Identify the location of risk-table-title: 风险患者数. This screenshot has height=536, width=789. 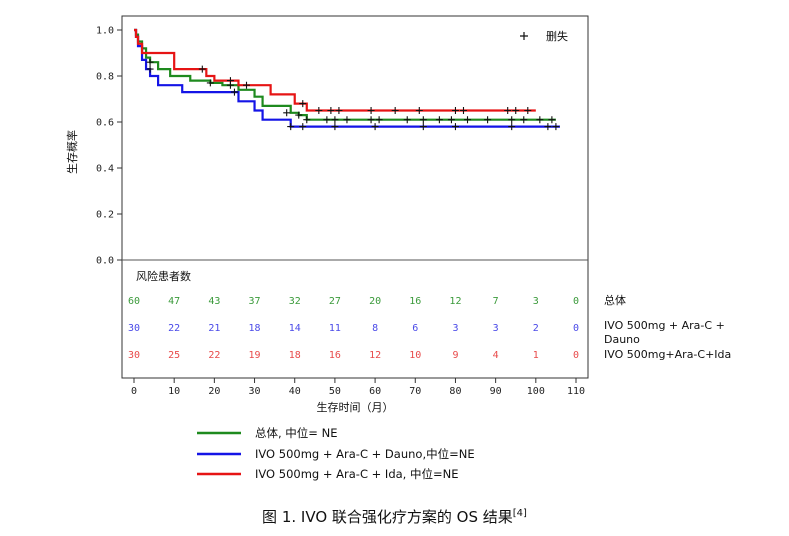
(163, 276).